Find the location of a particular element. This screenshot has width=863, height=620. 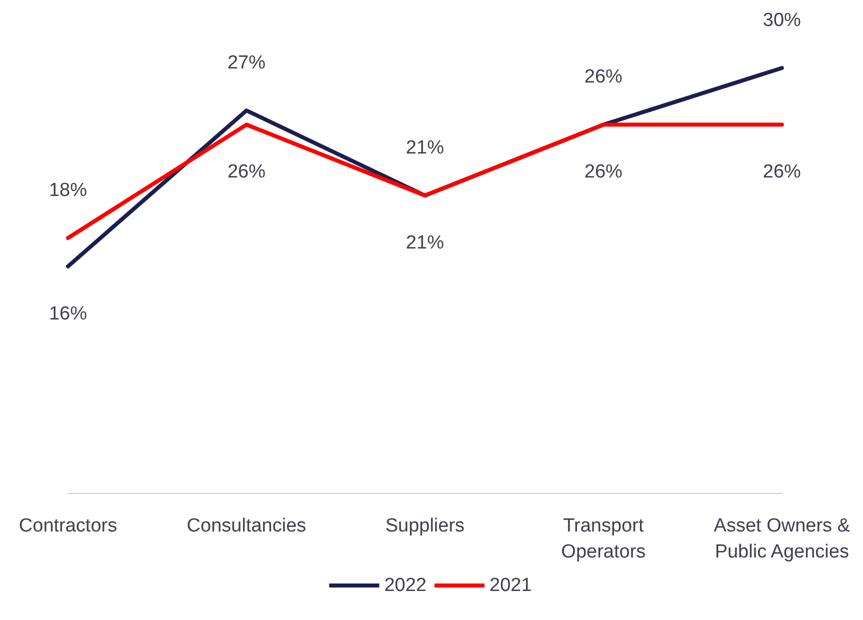

x-tick-label: Suppliers is located at coordinates (425, 526).